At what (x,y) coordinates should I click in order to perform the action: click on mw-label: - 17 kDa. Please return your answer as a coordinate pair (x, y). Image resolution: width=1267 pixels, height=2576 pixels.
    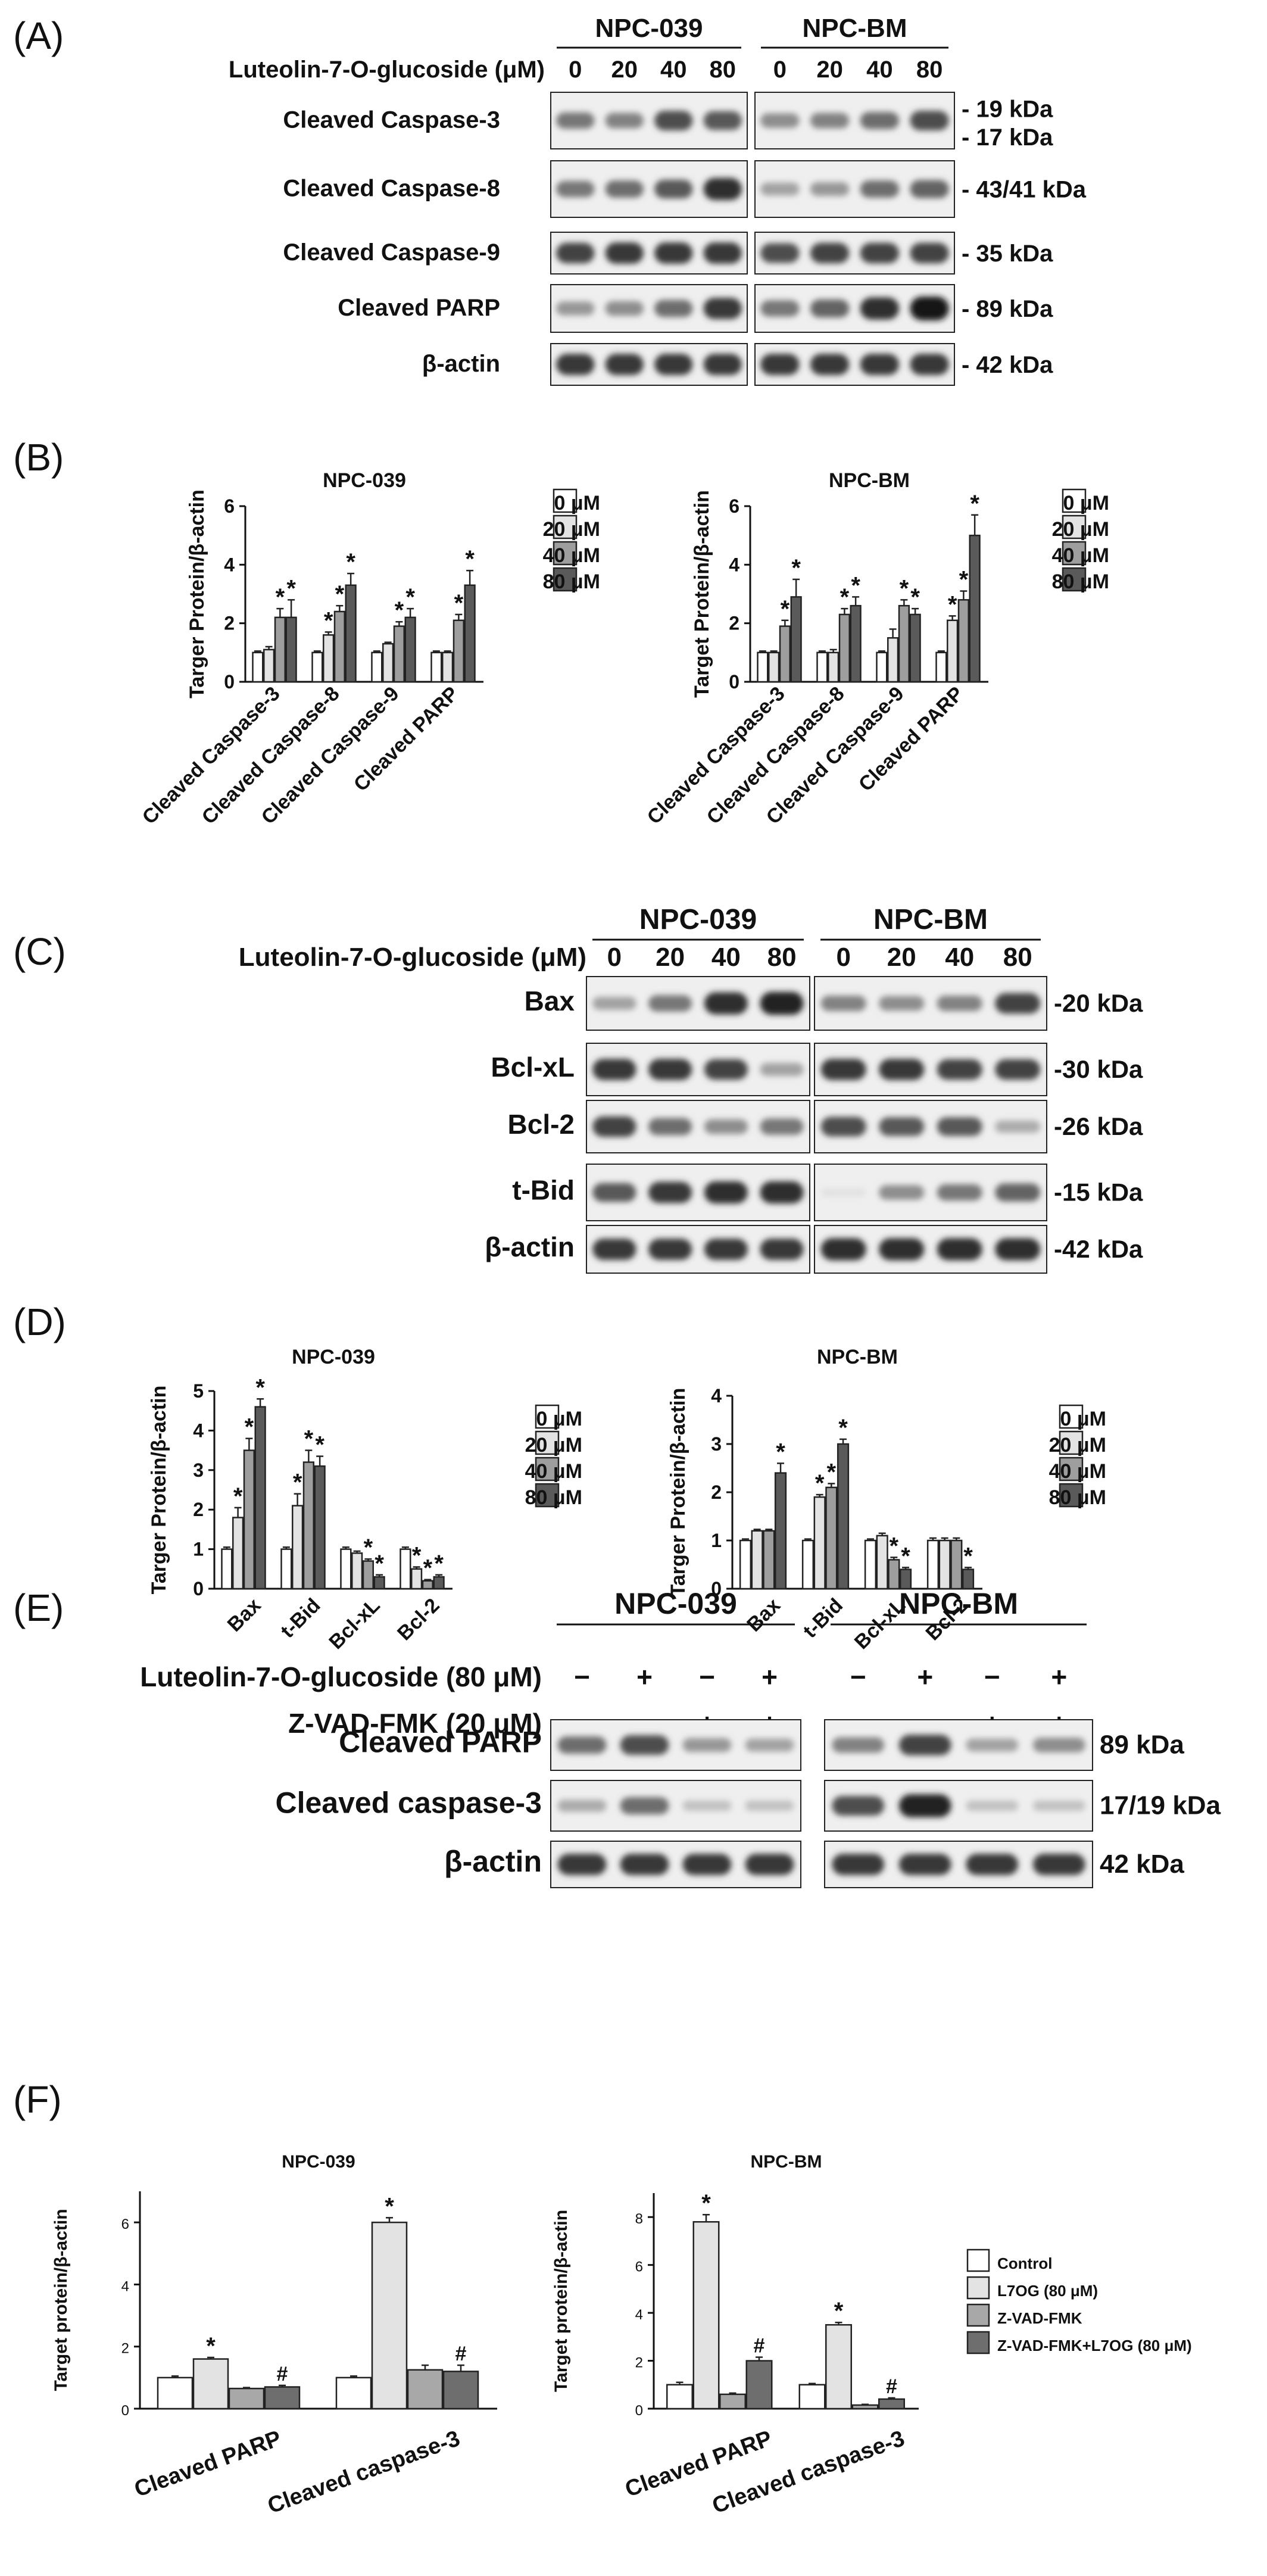
    Looking at the image, I should click on (1008, 137).